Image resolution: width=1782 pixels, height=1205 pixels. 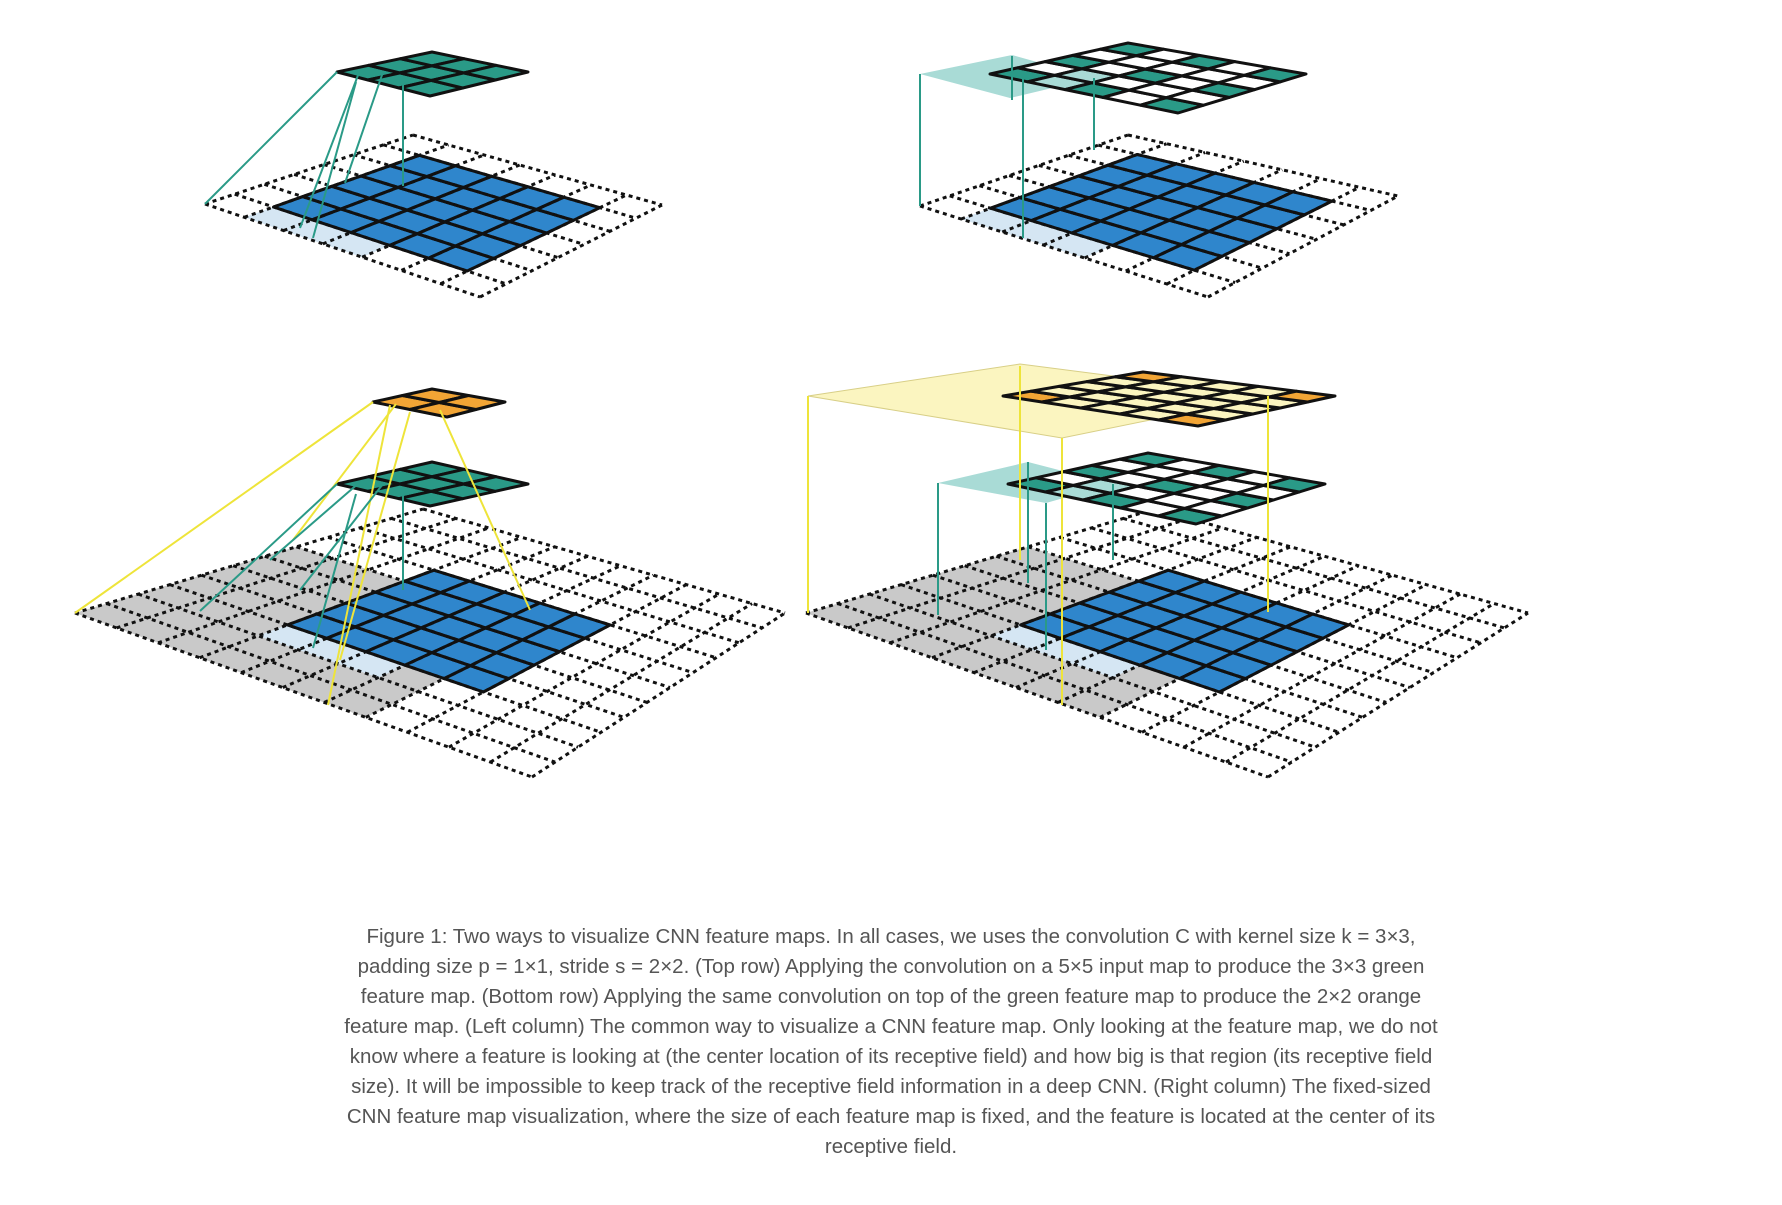 I want to click on panel-top-left, so click(x=433, y=174).